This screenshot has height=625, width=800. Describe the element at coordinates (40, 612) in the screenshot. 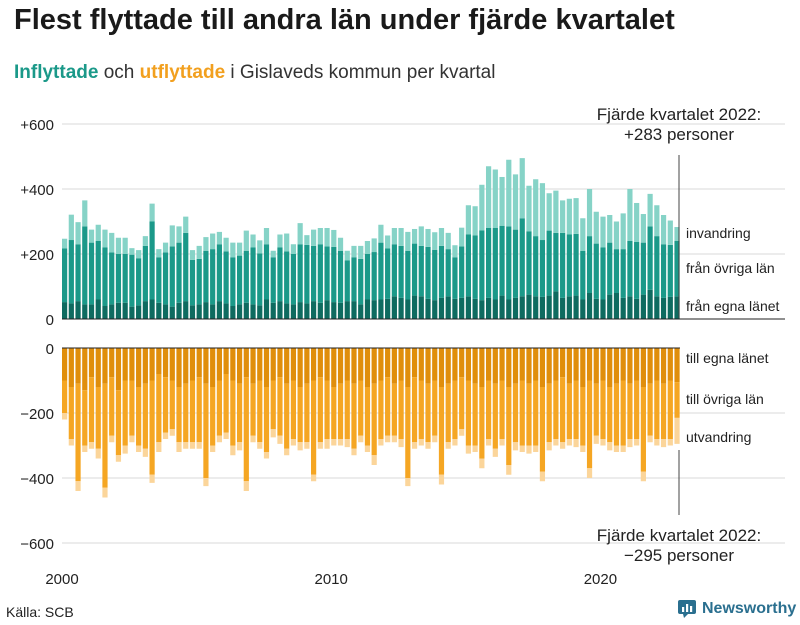

I see `source-note: Källa: SCB` at that location.